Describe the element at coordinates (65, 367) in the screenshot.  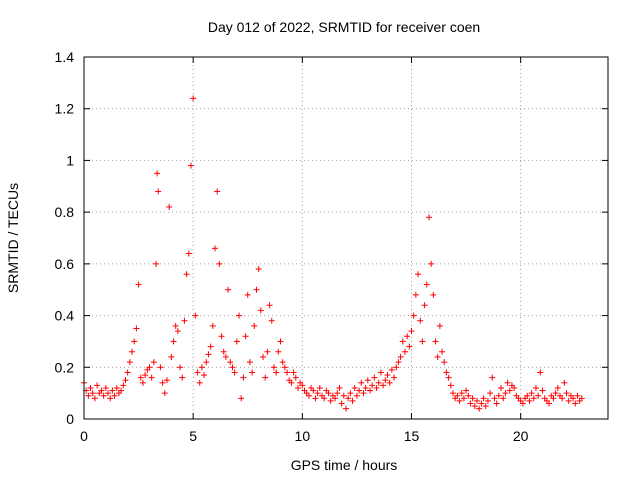
I see `y-tick-label: 0.2` at that location.